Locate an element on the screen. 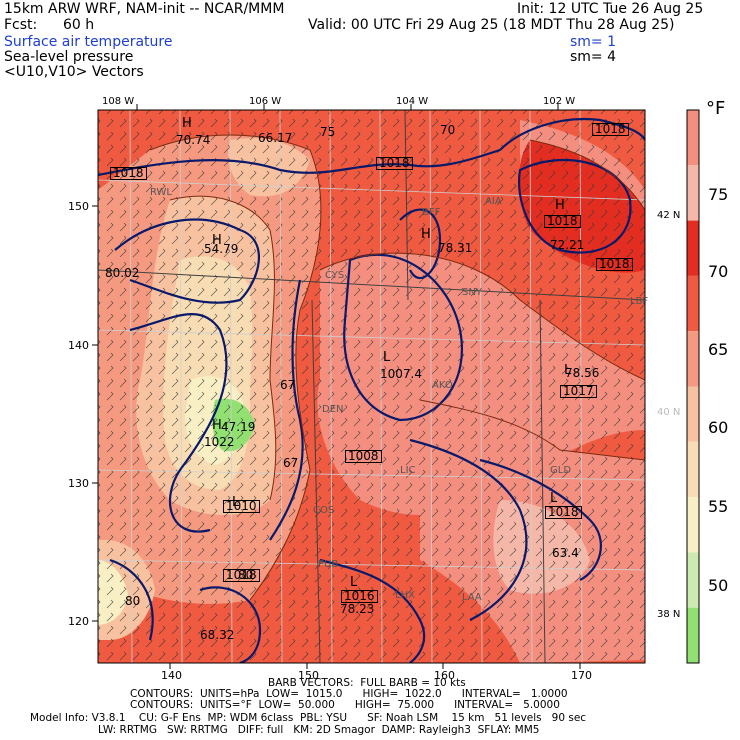  city-label: SNY is located at coordinates (472, 292).